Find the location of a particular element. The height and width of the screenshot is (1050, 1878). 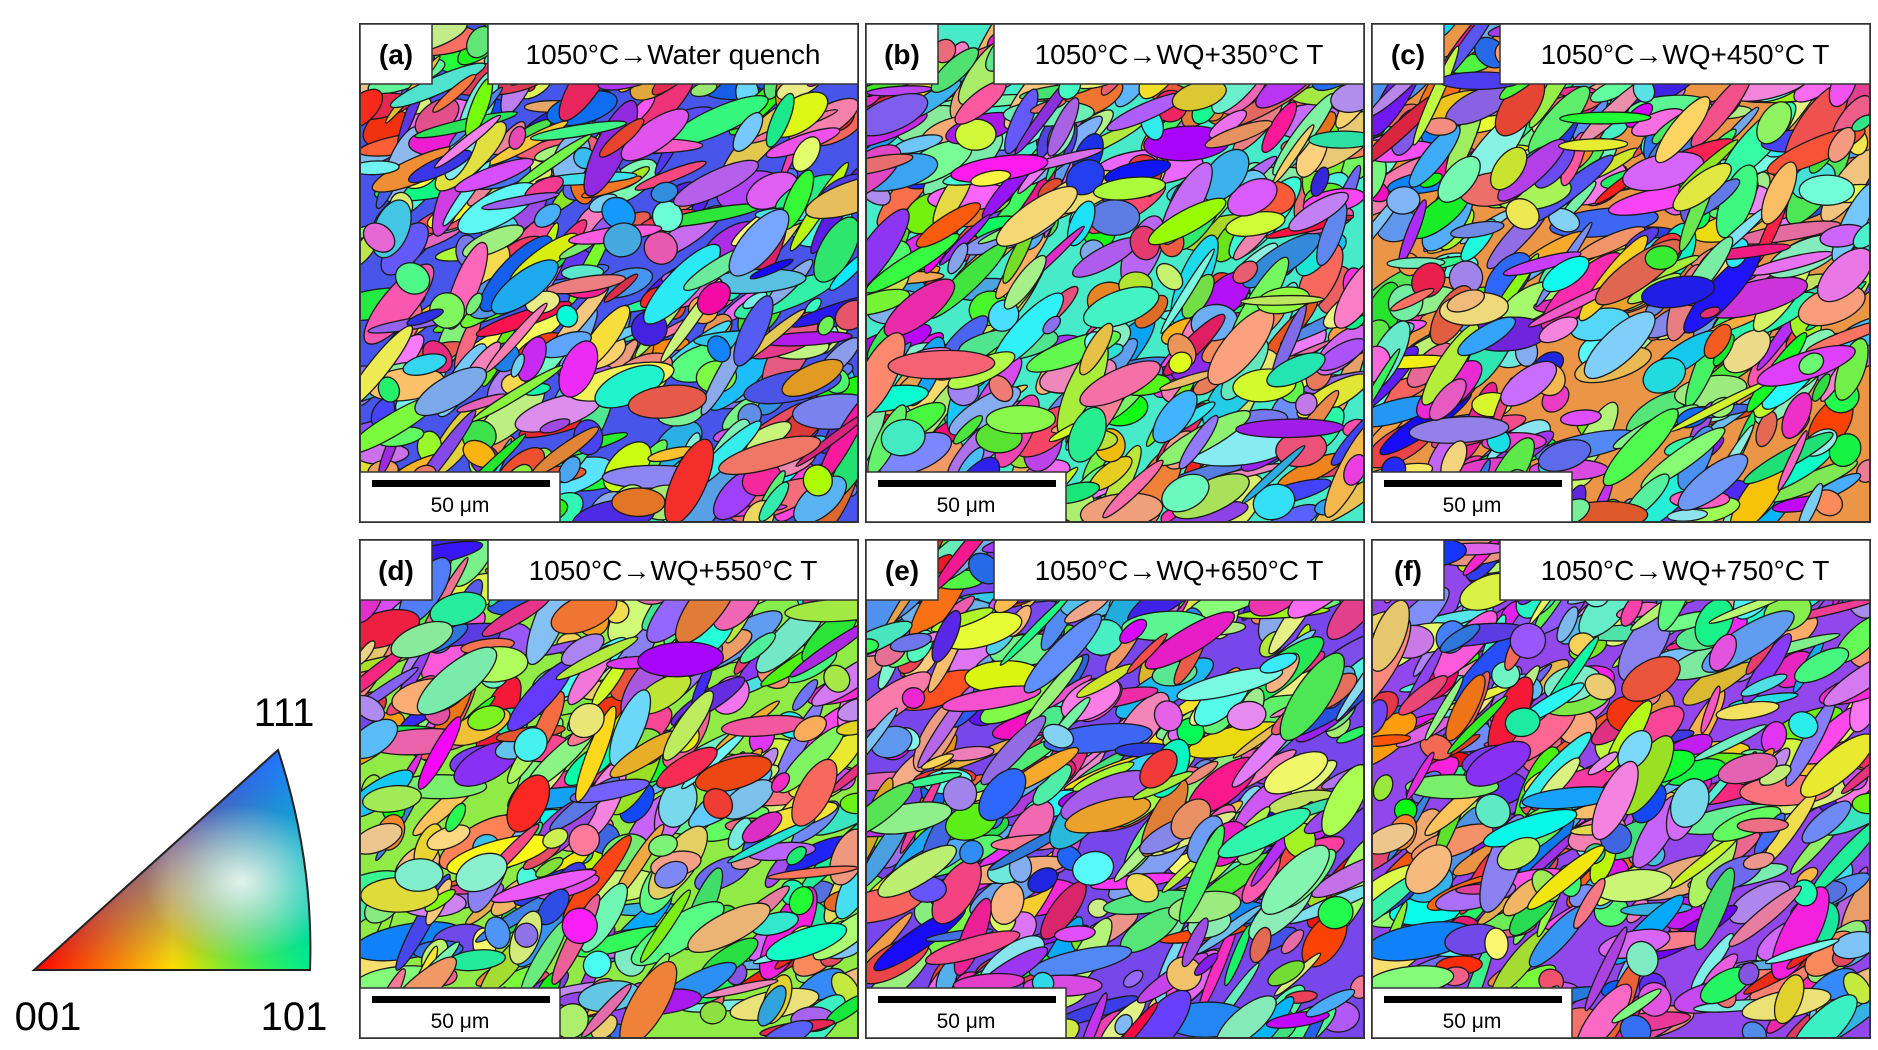

panel-title: 1050°C→WQ+650°C T is located at coordinates (1179, 570).